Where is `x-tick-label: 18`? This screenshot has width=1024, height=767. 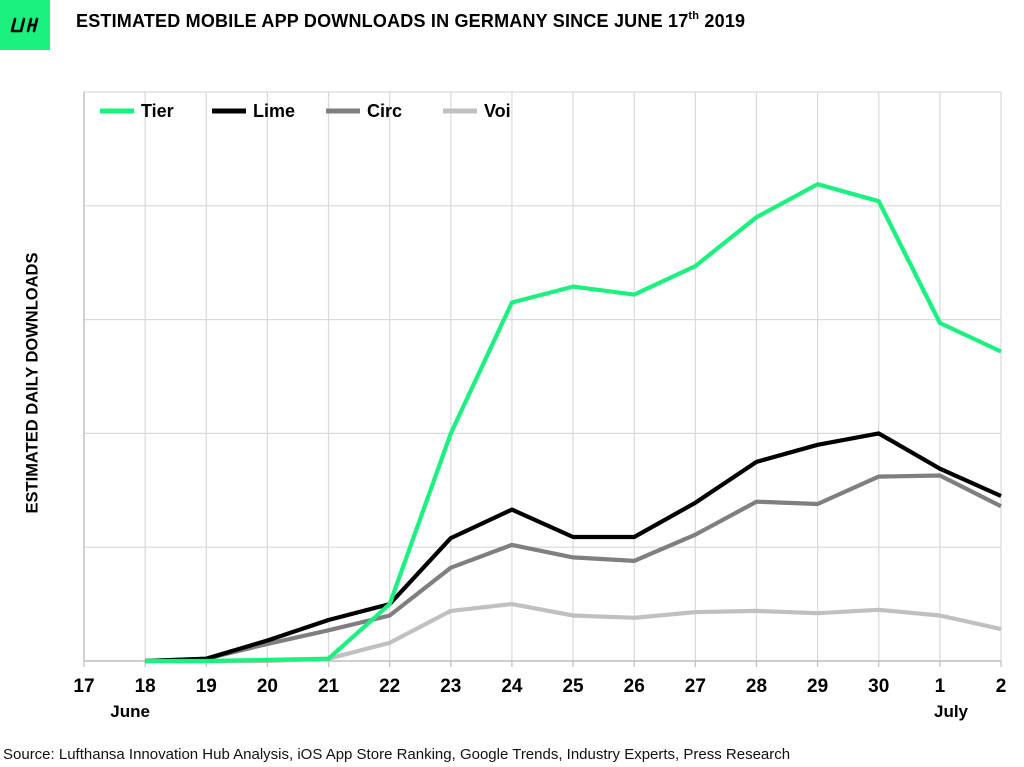 x-tick-label: 18 is located at coordinates (145, 686).